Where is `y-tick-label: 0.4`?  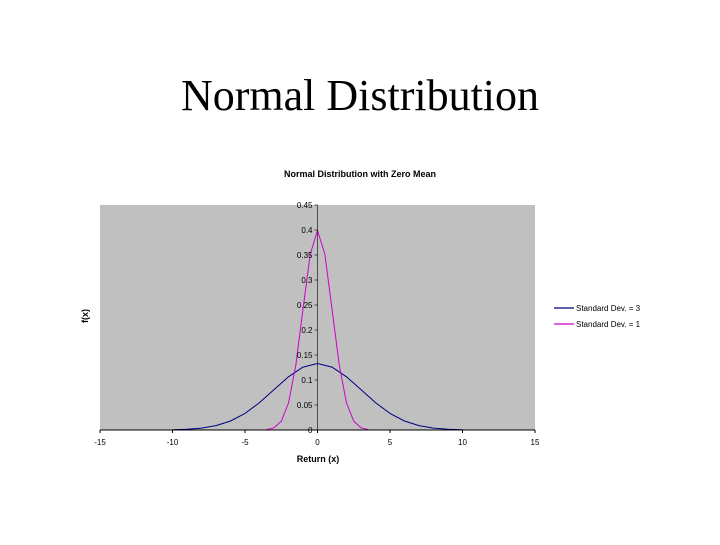 y-tick-label: 0.4 is located at coordinates (307, 230).